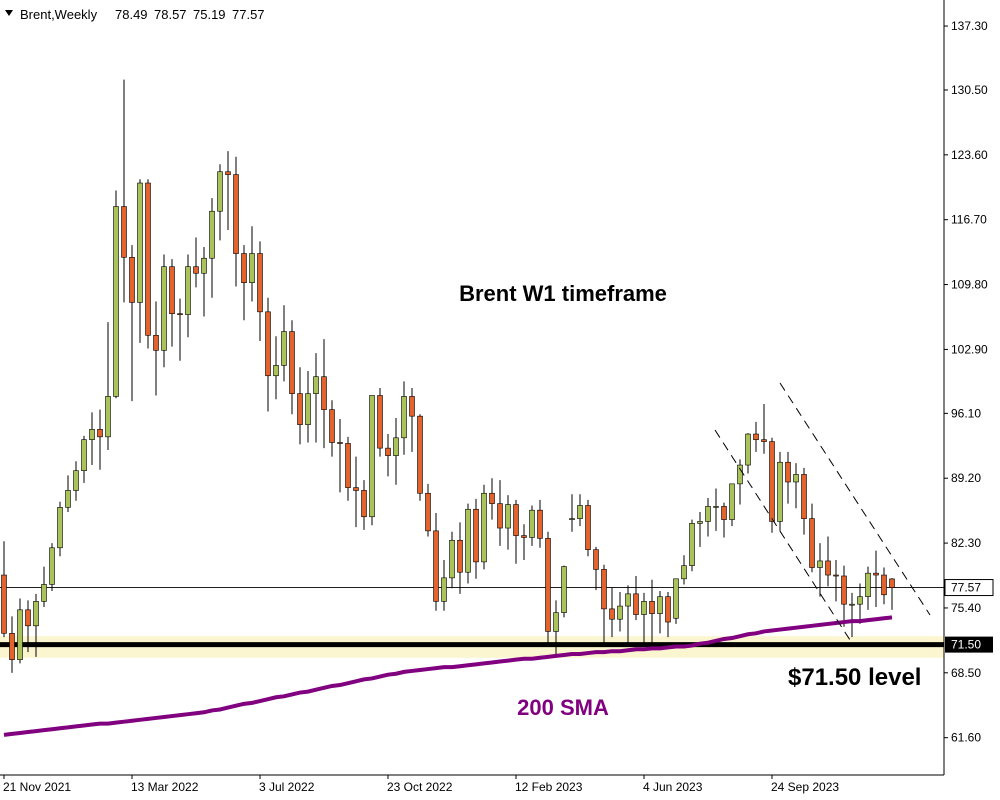 Image resolution: width=1000 pixels, height=800 pixels. What do you see at coordinates (448, 676) in the screenshot?
I see `sma-line` at bounding box center [448, 676].